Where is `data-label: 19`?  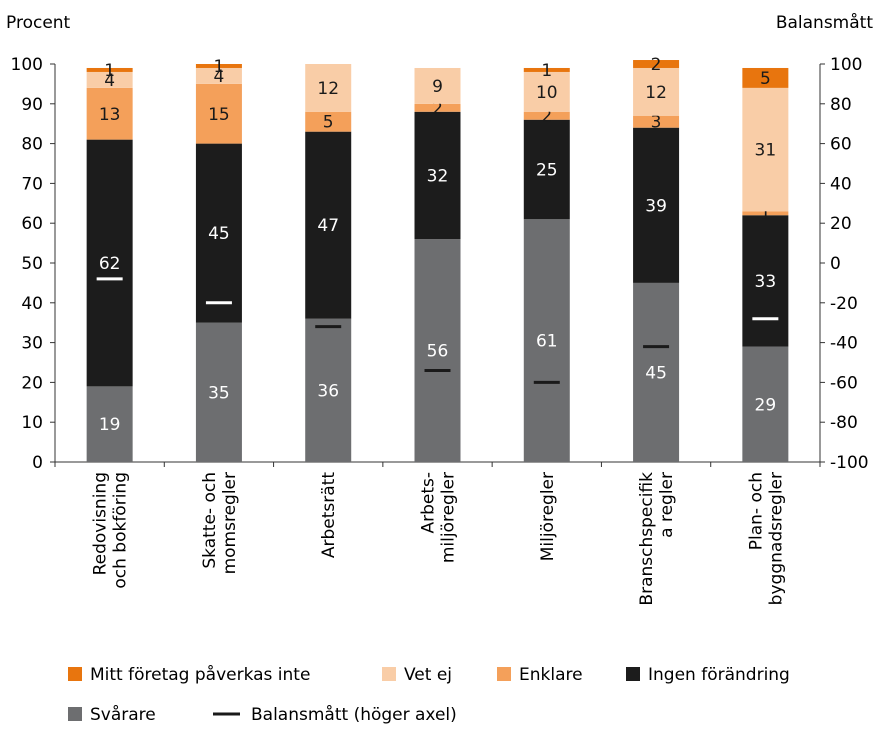 data-label: 19 is located at coordinates (110, 425).